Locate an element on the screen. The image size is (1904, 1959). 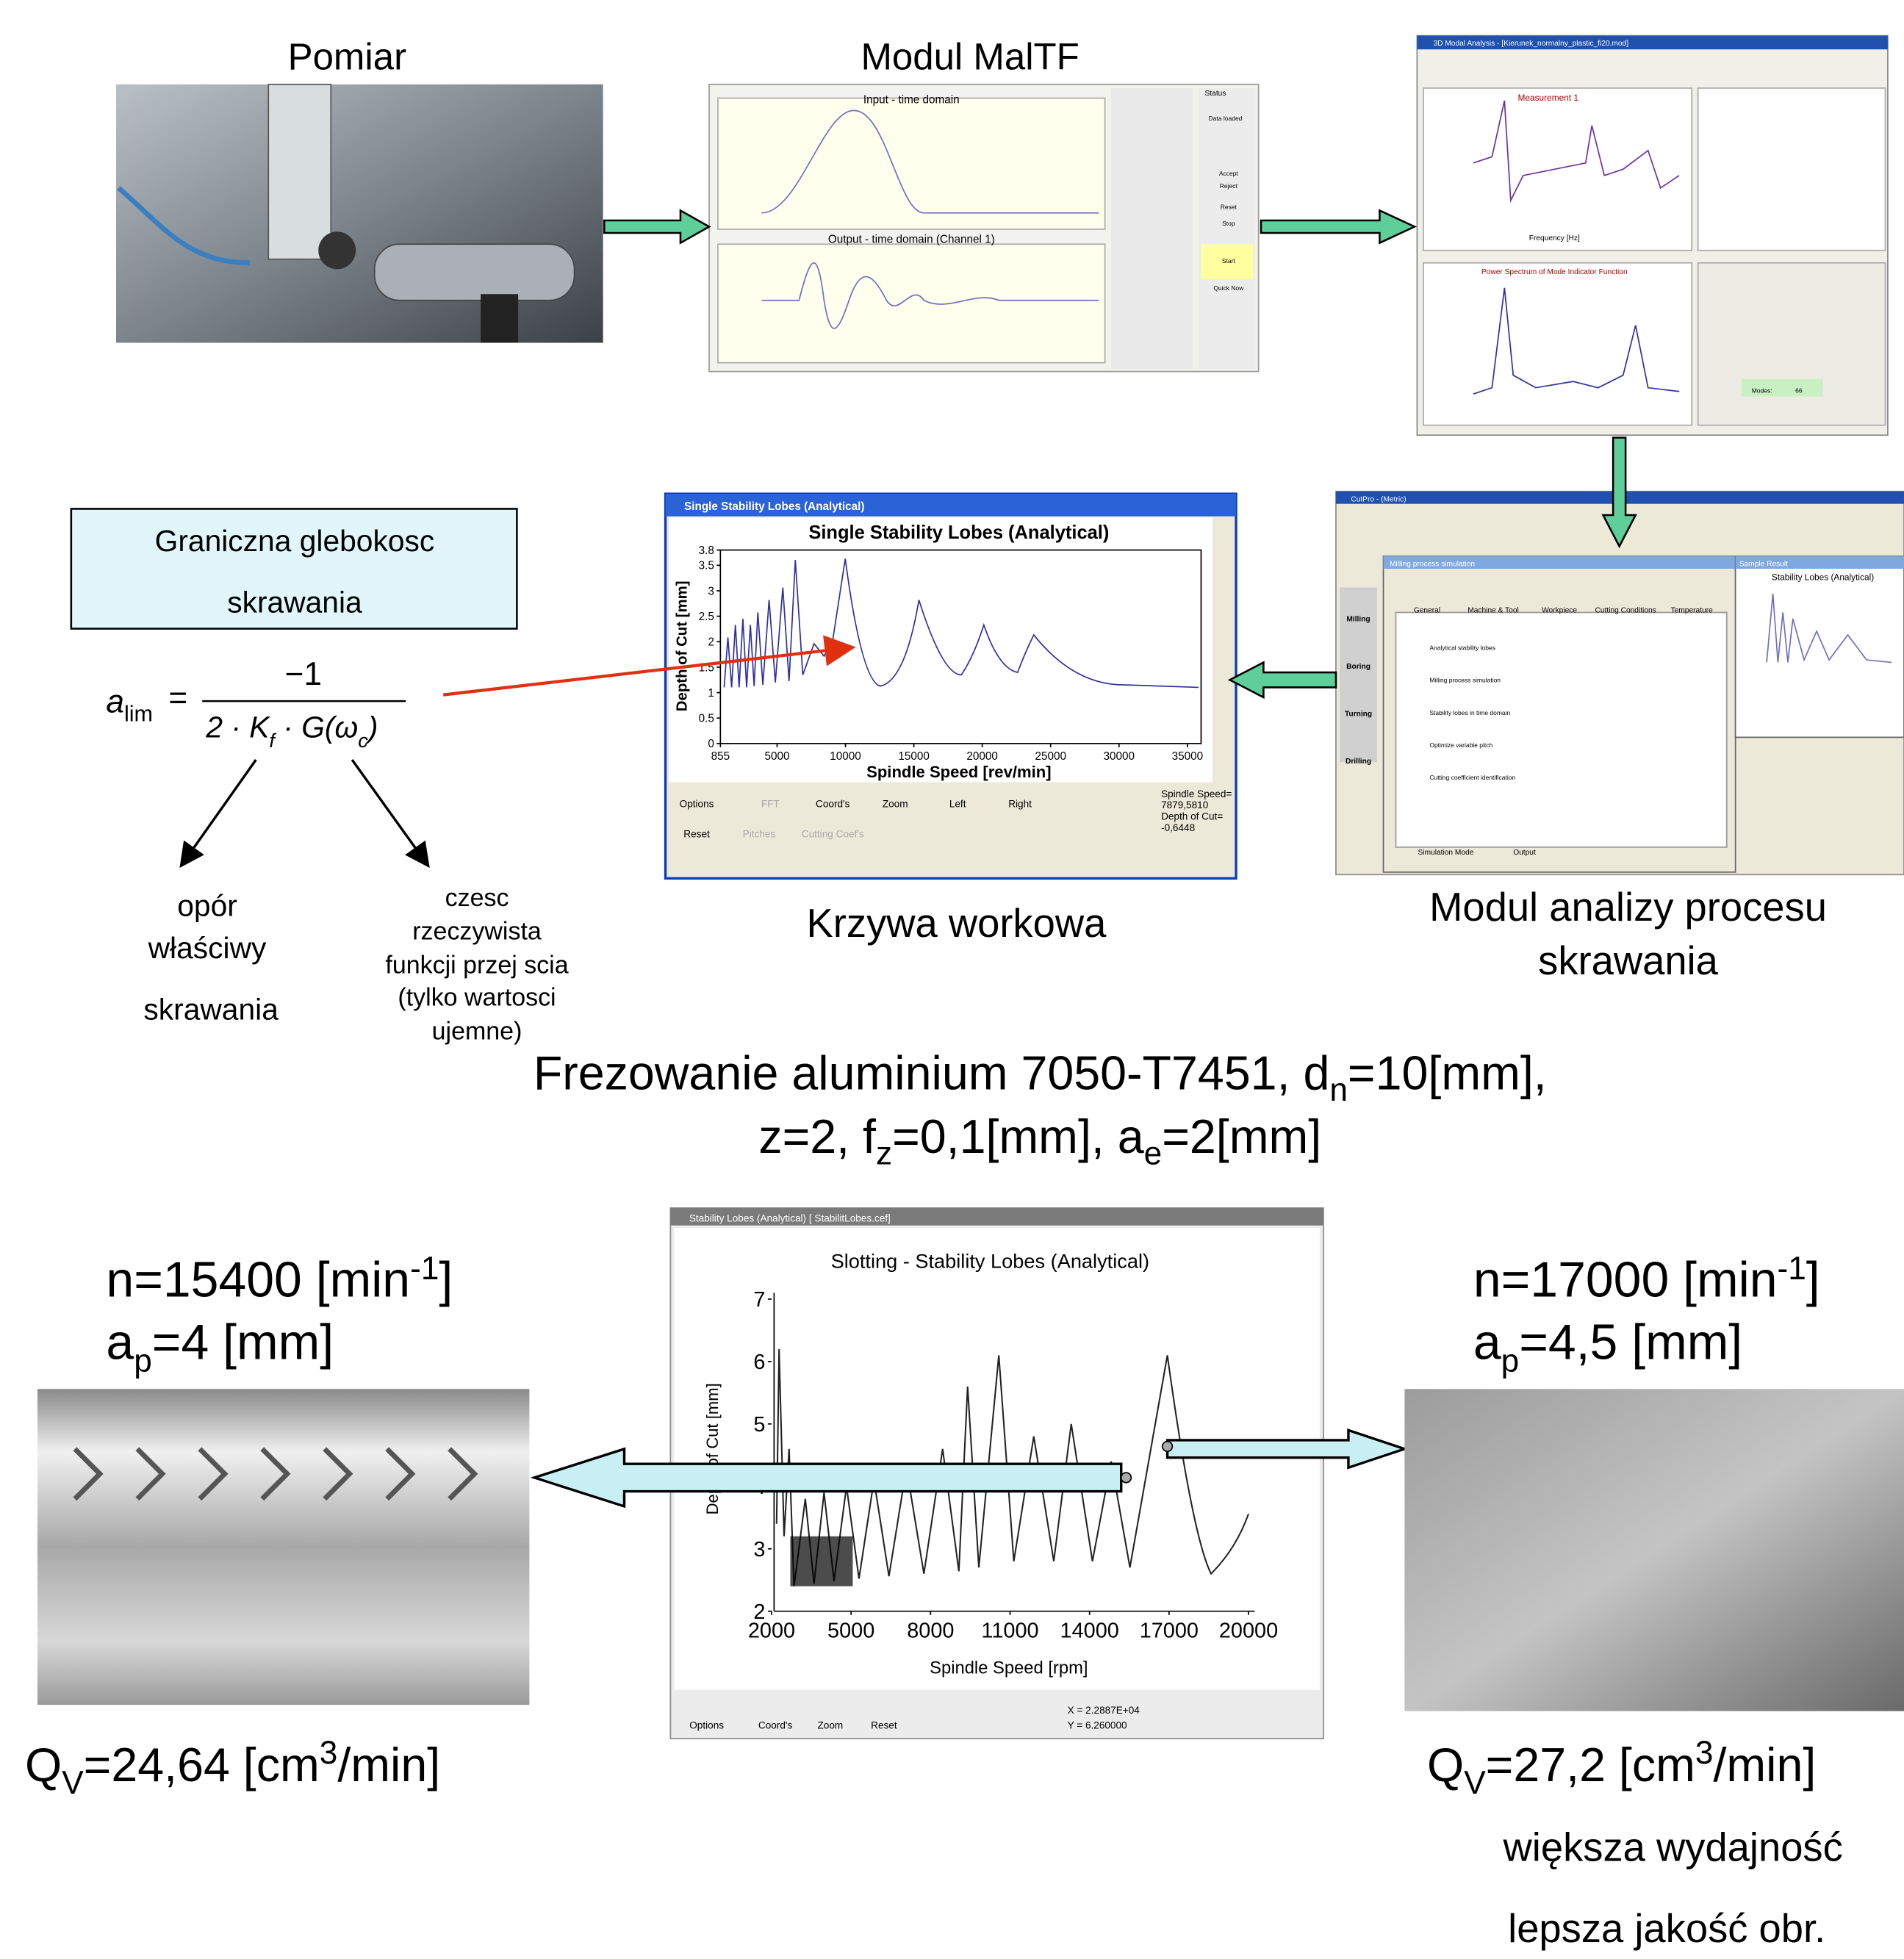
branch-text: (tylko wartosci is located at coordinates (477, 998).